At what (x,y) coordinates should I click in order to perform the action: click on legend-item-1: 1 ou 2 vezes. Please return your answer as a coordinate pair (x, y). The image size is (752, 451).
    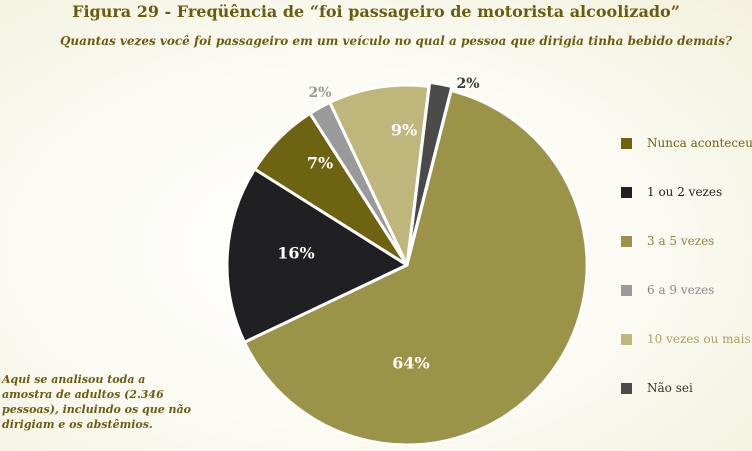
    Looking at the image, I should click on (686, 201).